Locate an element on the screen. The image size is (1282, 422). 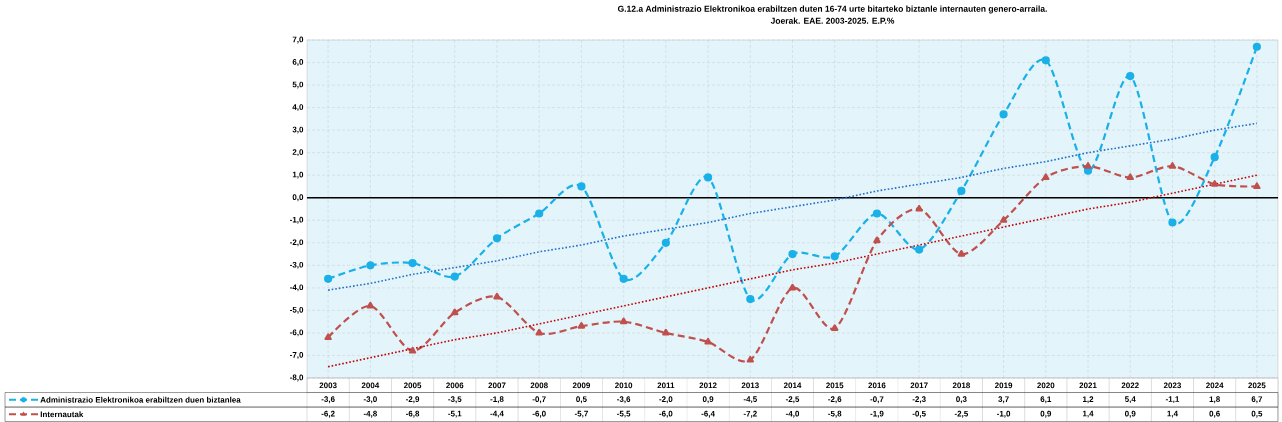
y-tick-label: -1,0 is located at coordinates (297, 220).